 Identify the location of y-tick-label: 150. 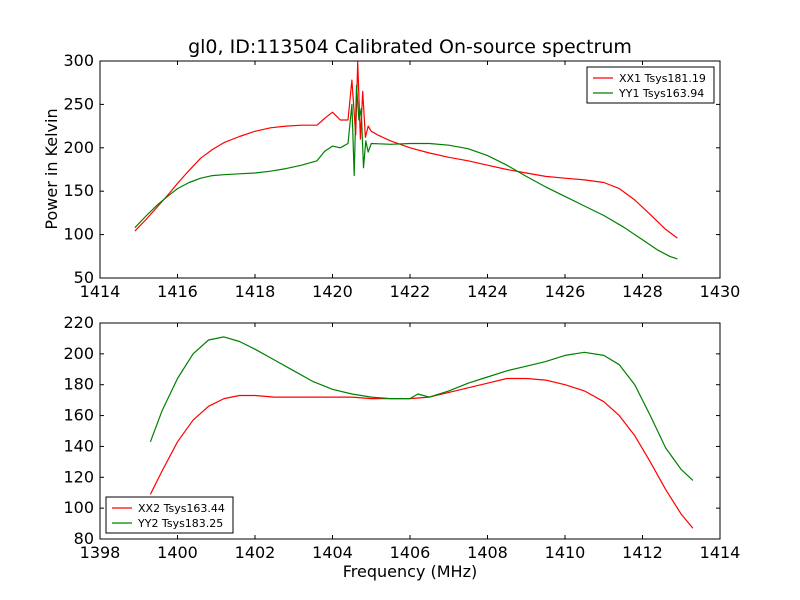
(78, 190).